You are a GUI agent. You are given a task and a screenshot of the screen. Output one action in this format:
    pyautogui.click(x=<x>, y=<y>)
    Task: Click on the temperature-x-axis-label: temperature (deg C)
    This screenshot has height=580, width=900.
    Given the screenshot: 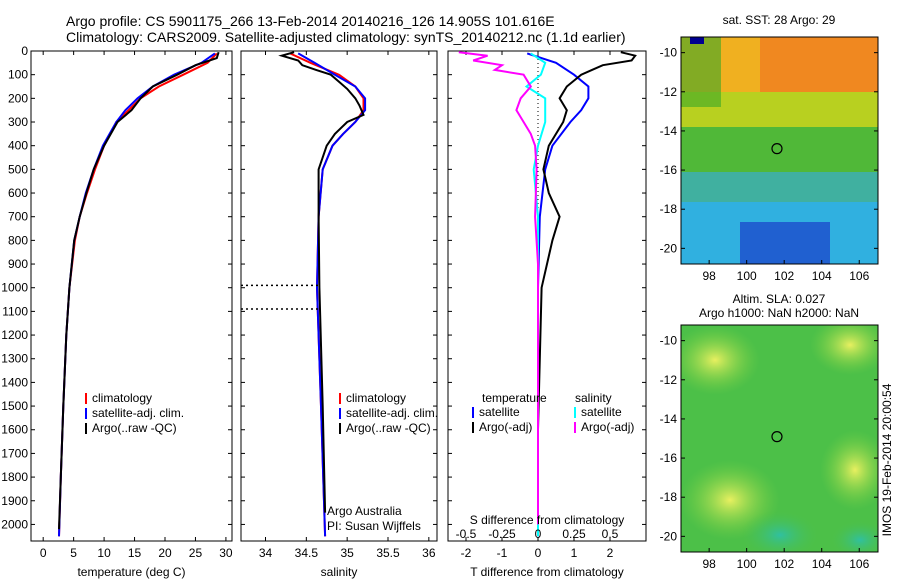 What is the action you would take?
    pyautogui.click(x=131, y=572)
    